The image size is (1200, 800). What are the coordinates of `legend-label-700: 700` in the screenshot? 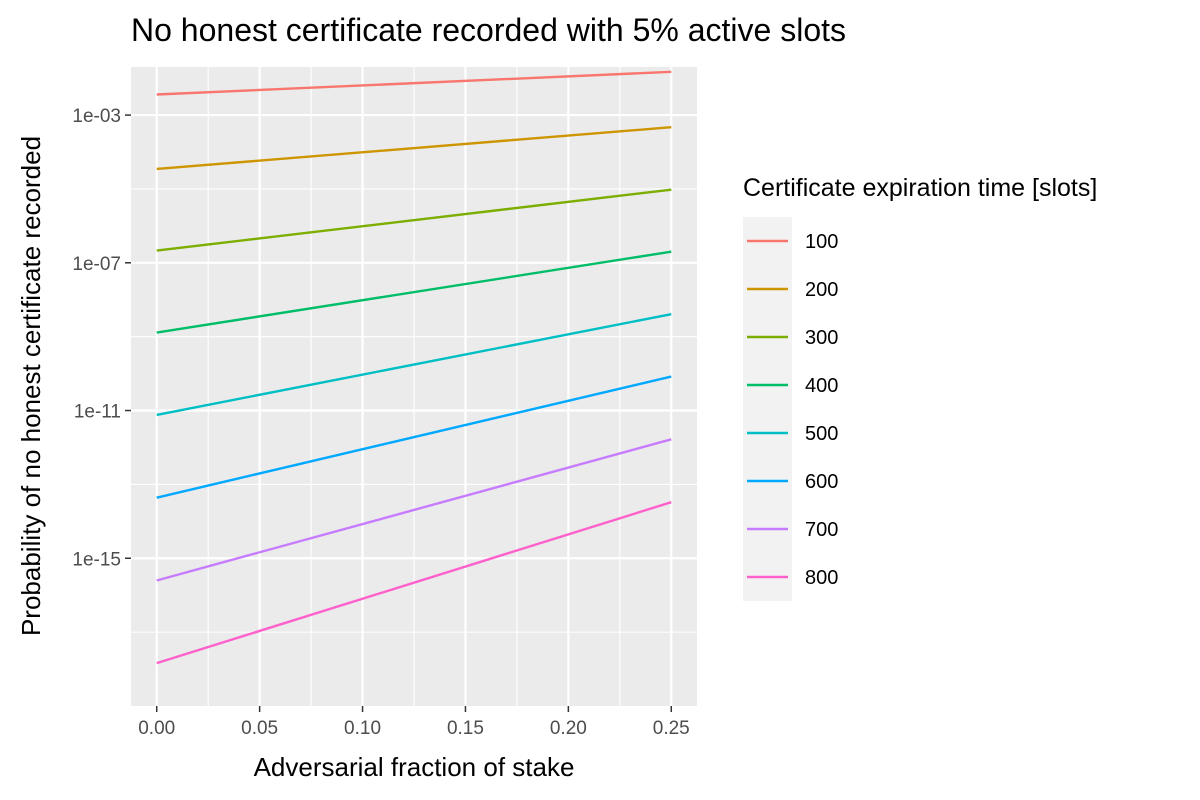 It's located at (821, 530).